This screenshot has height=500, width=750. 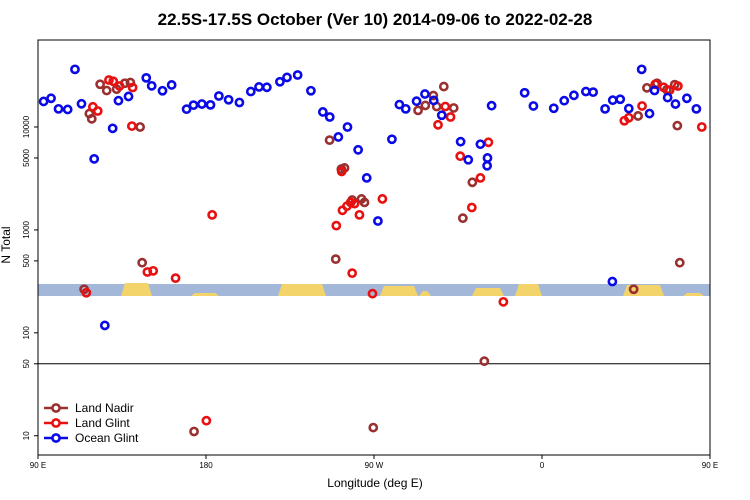 I want to click on x-tick-label: 90 W, so click(x=374, y=465).